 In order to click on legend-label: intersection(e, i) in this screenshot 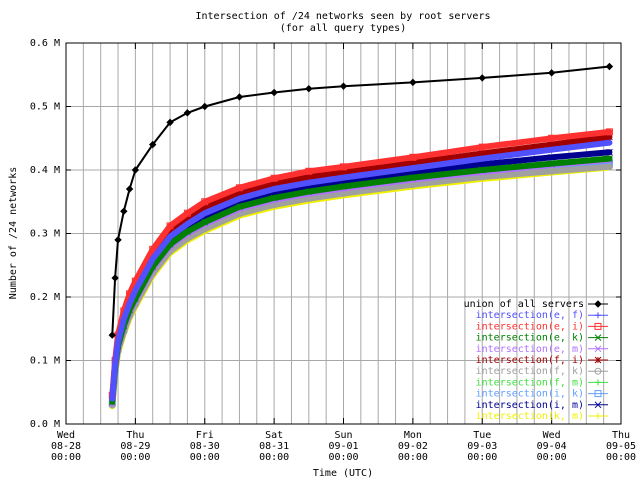, I will do `click(530, 326)`.